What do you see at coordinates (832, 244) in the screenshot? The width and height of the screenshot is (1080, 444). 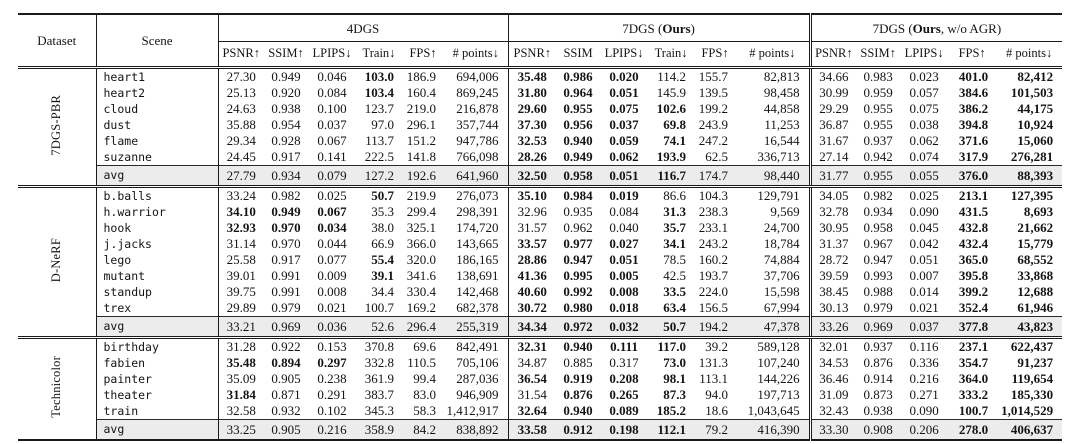 I see `metric-cell: 31.37` at bounding box center [832, 244].